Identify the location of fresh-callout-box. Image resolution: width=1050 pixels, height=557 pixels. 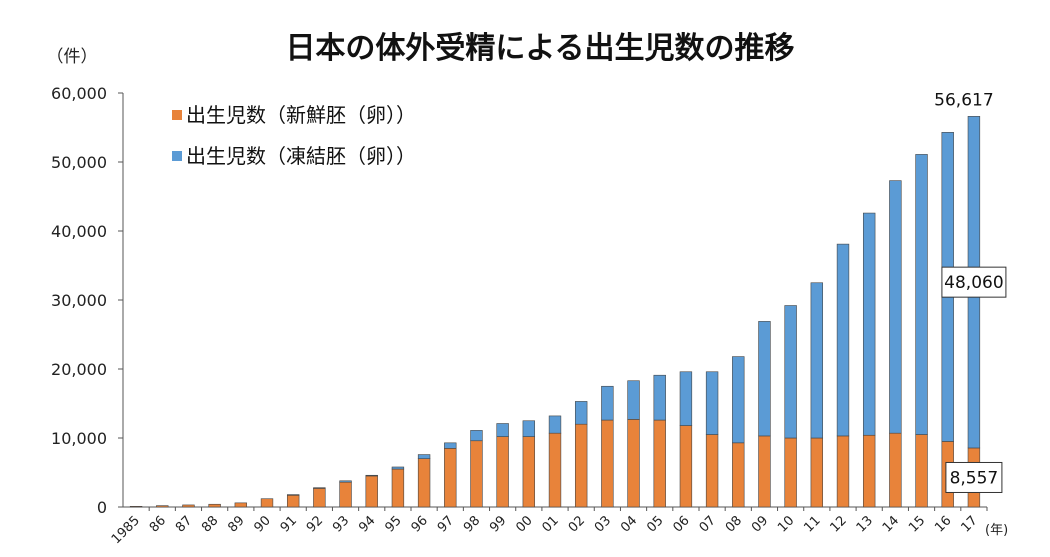
(974, 477).